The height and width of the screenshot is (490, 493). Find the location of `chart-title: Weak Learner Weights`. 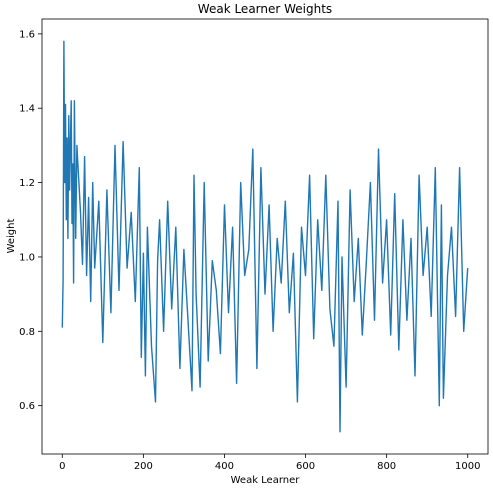

chart-title: Weak Learner Weights is located at coordinates (265, 9).